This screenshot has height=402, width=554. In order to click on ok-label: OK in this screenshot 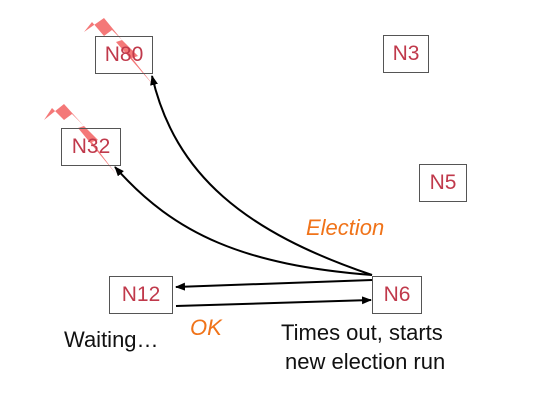, I will do `click(206, 328)`.